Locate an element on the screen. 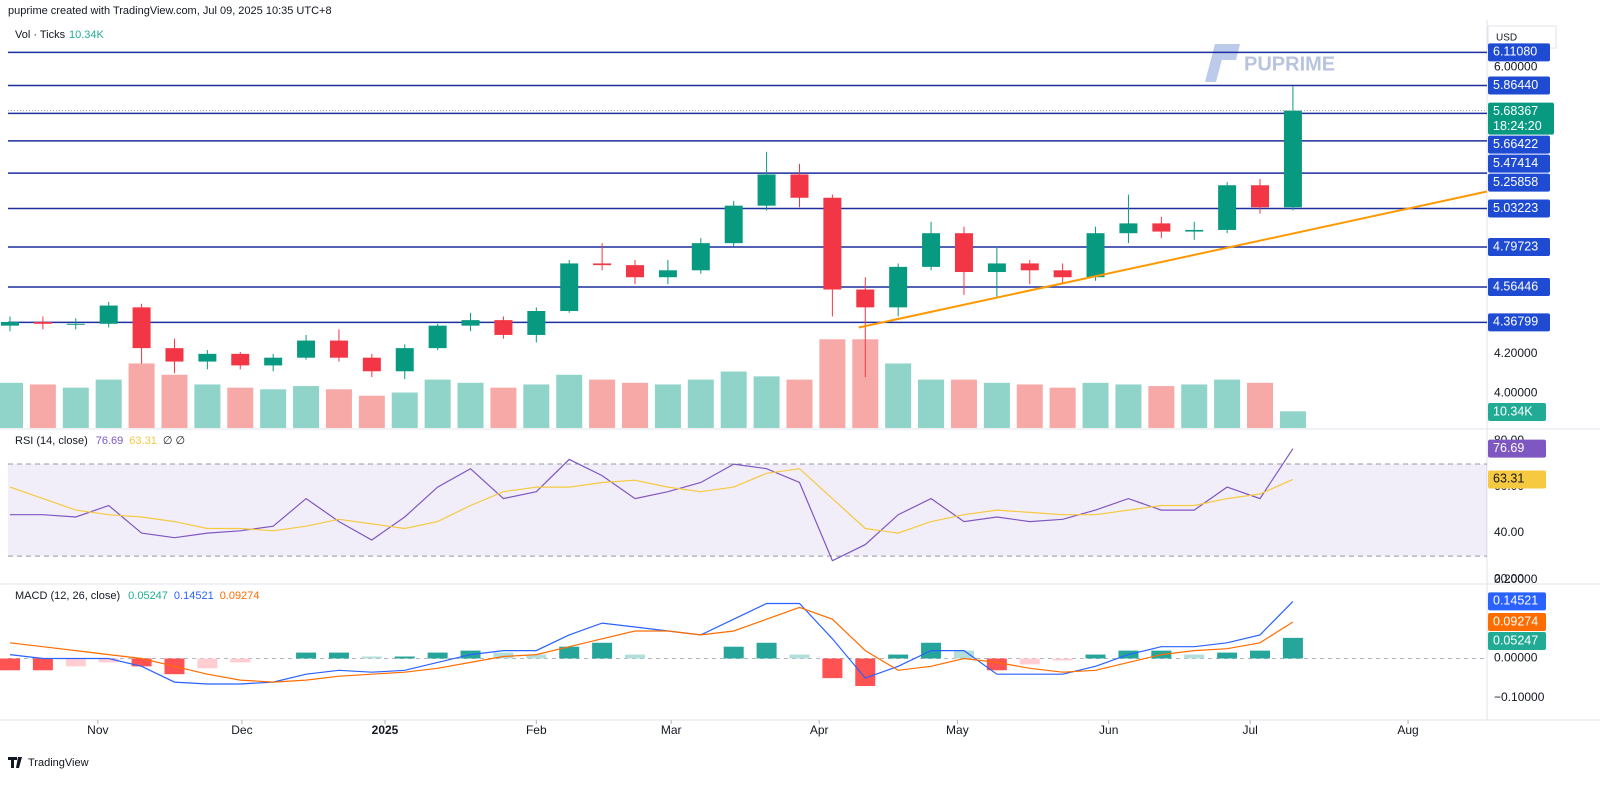 Image resolution: width=1600 pixels, height=793 pixels. footer: TradingView is located at coordinates (58, 763).